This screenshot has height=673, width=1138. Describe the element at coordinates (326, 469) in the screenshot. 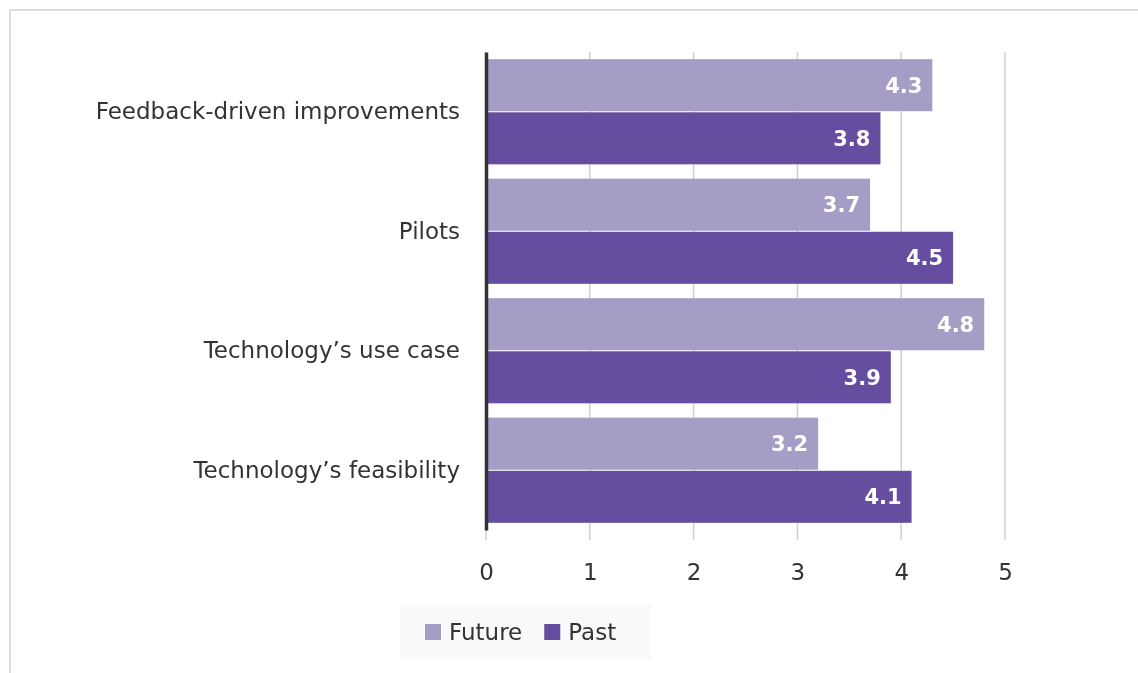

I see `y-tick-label: Technology’s feasibility` at that location.